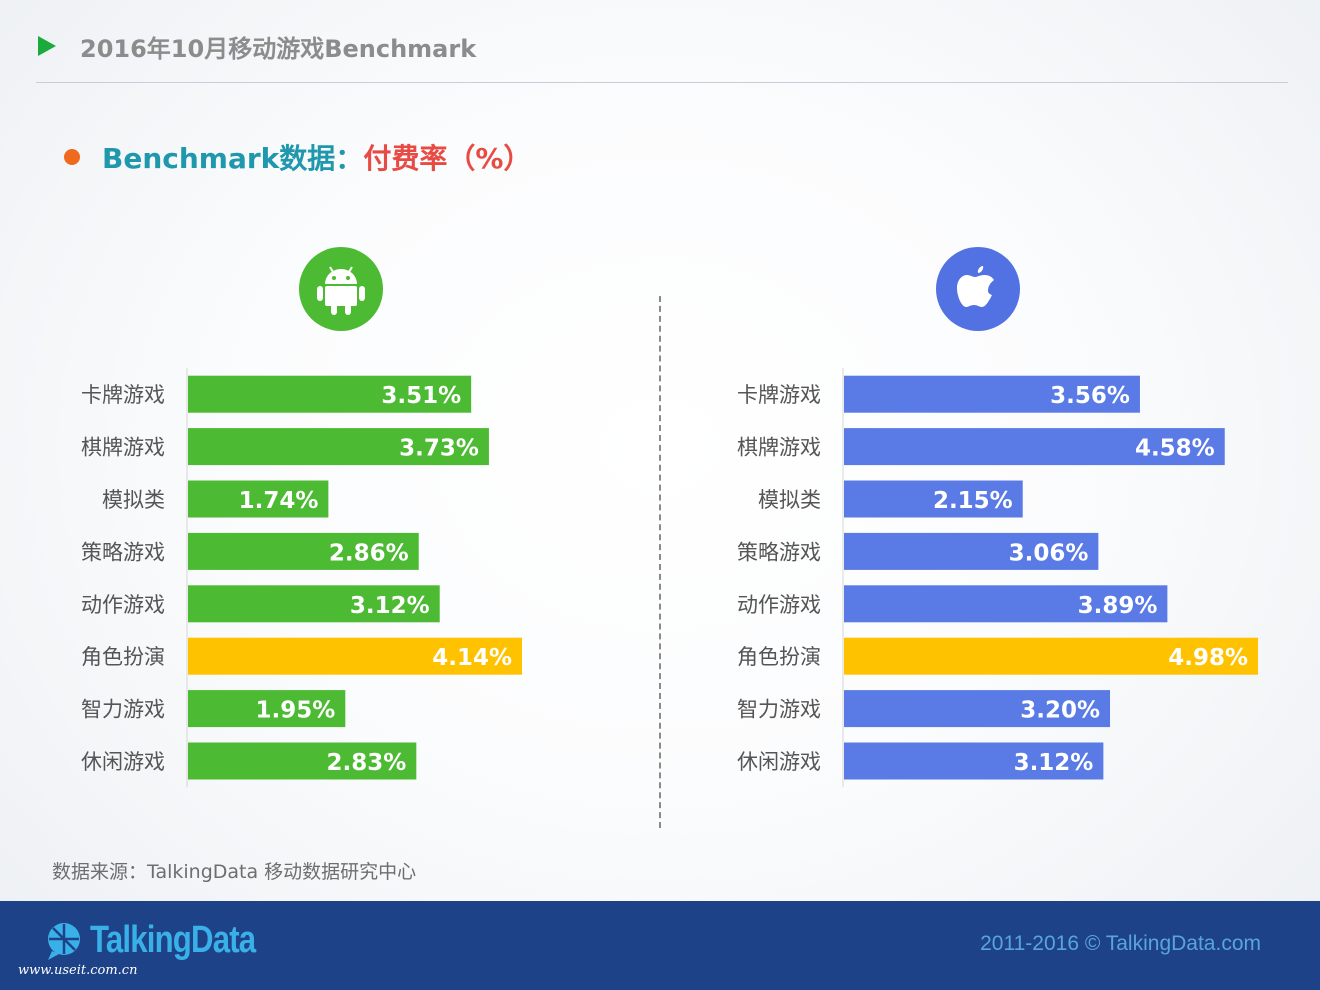  Describe the element at coordinates (779, 448) in the screenshot. I see `ios-category-label: 棋牌游戏` at that location.